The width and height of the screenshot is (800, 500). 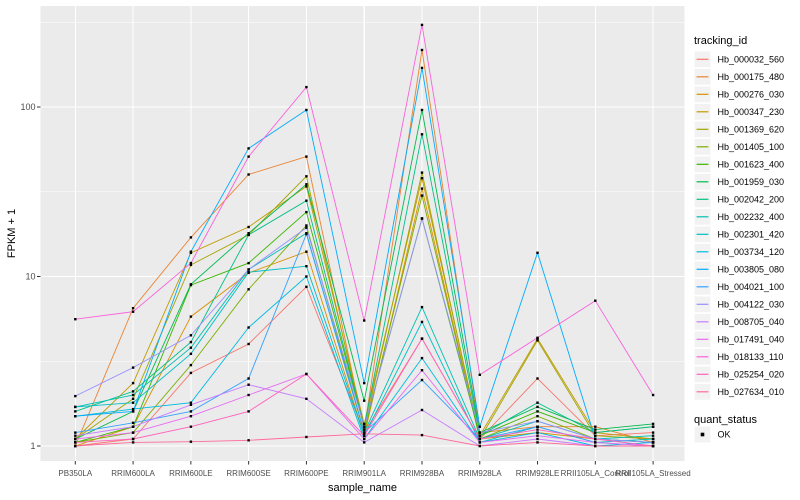 I want to click on legend-label: Hb_001623_400, so click(x=751, y=165).